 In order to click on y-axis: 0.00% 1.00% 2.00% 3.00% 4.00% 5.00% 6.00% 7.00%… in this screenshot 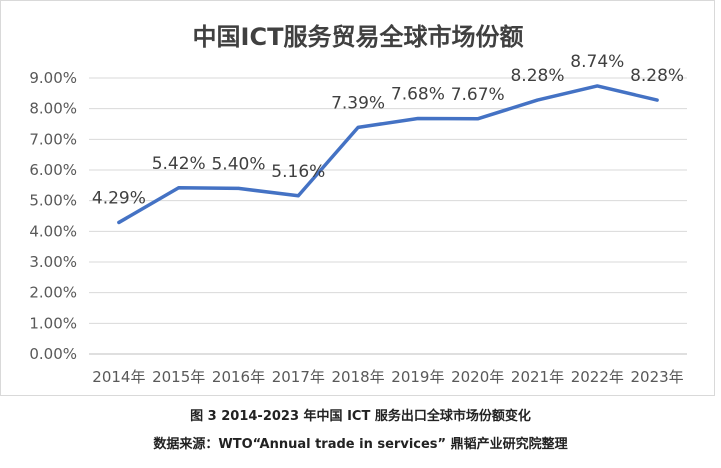, I will do `click(53, 216)`.